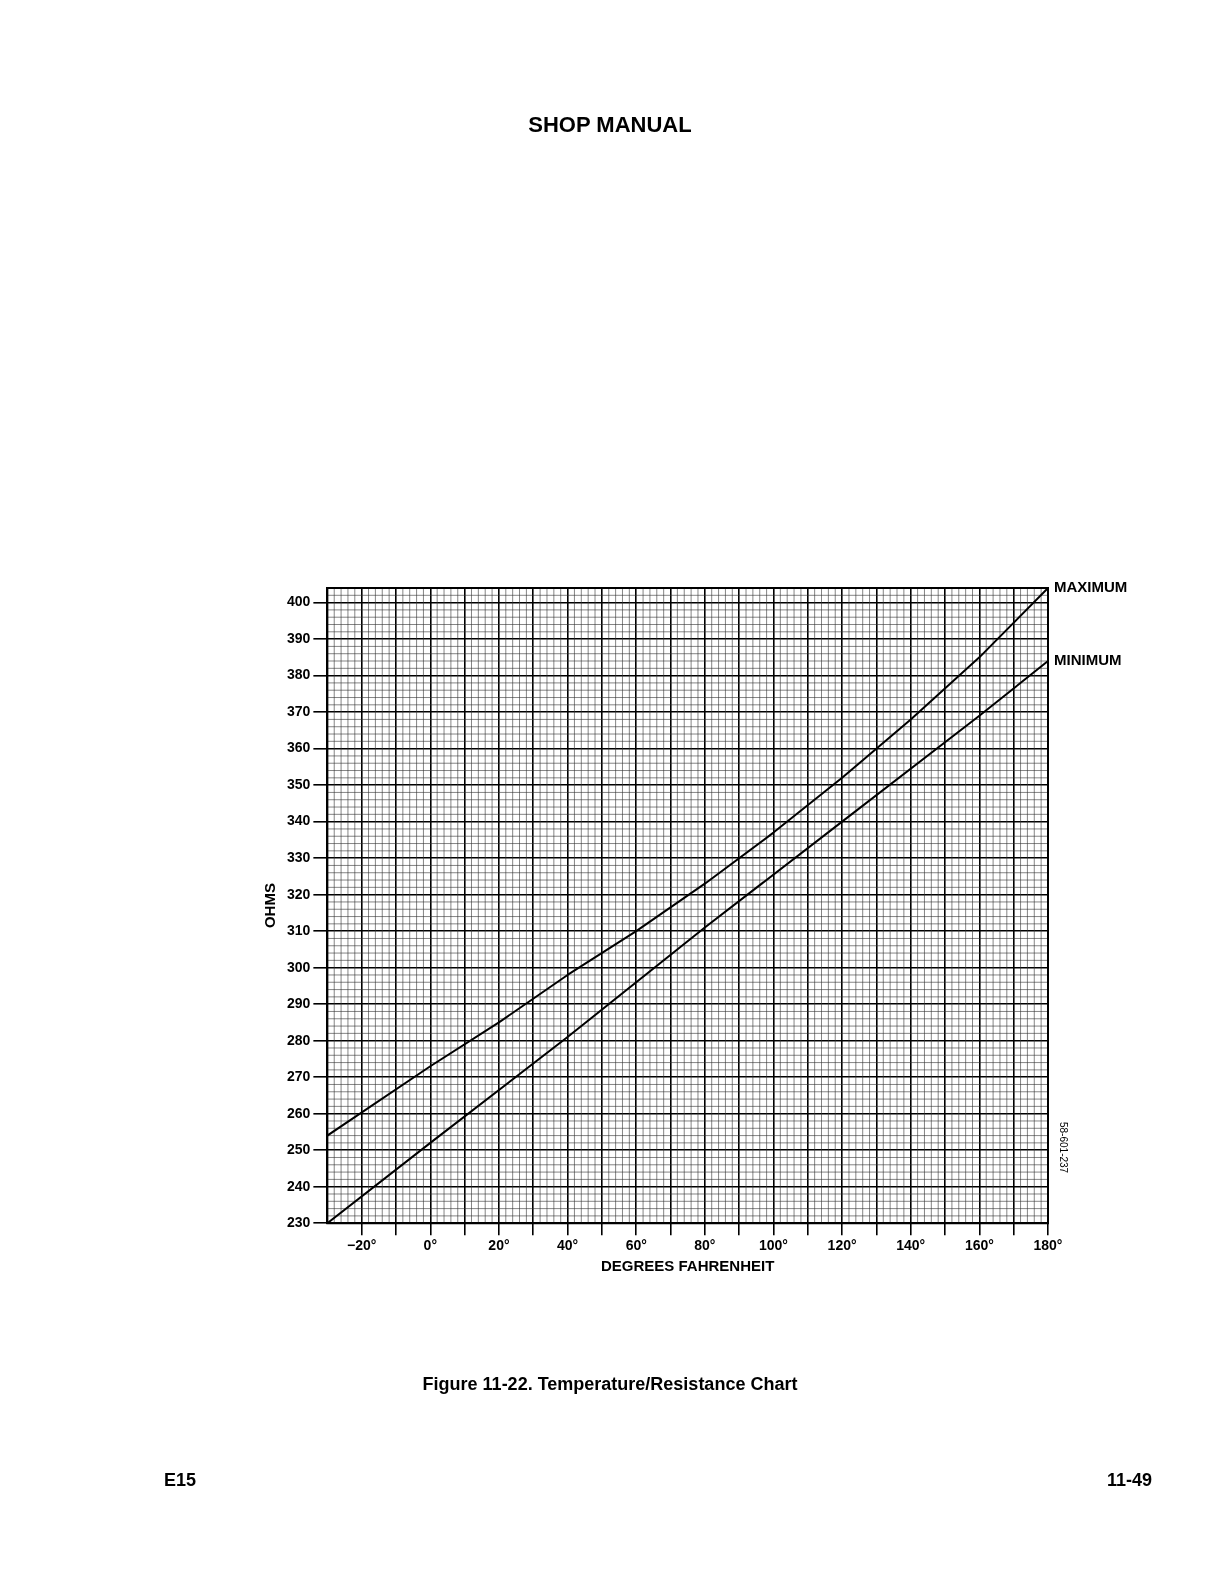 This screenshot has height=1584, width=1220. What do you see at coordinates (1048, 1245) in the screenshot?
I see `x-tick-label: 180°` at bounding box center [1048, 1245].